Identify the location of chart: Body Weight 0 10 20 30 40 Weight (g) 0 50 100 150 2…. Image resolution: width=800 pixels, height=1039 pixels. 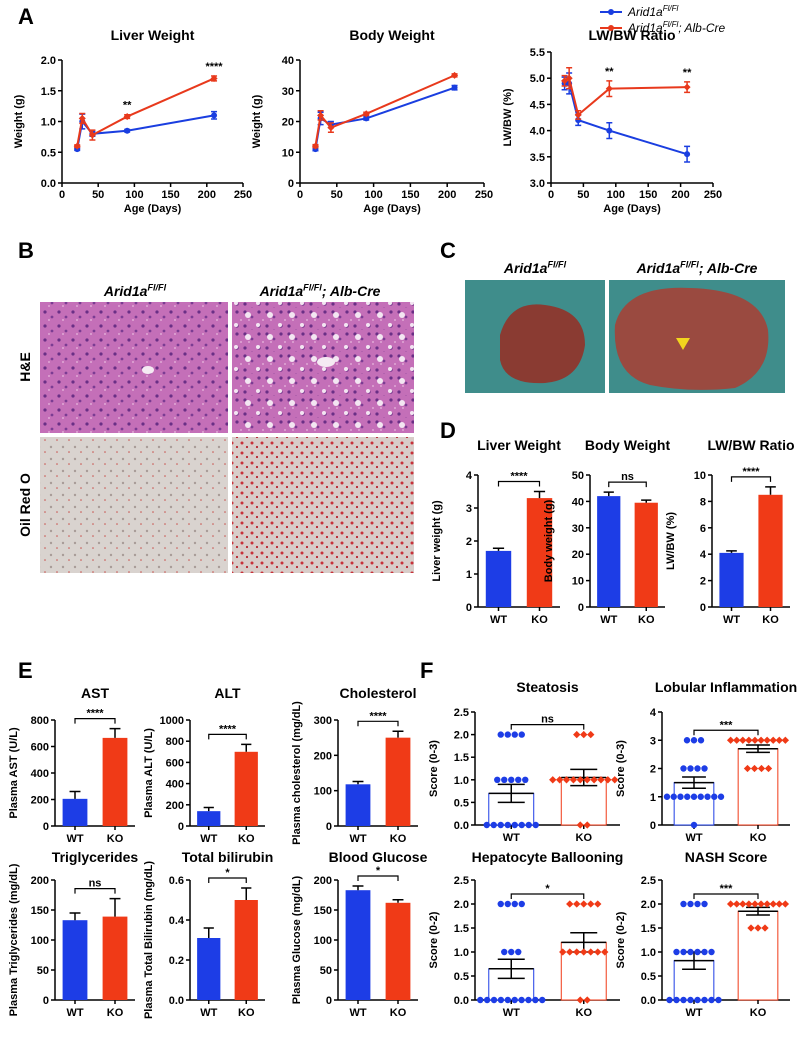
(372, 121).